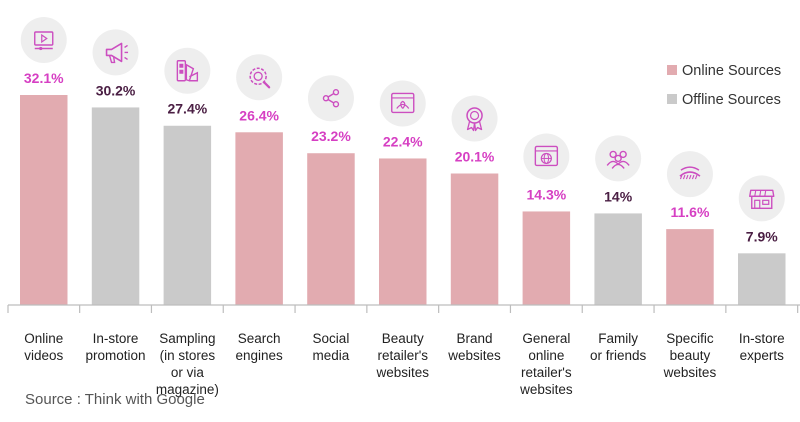  I want to click on legend: Online Sources Offline Sources, so click(724, 85).